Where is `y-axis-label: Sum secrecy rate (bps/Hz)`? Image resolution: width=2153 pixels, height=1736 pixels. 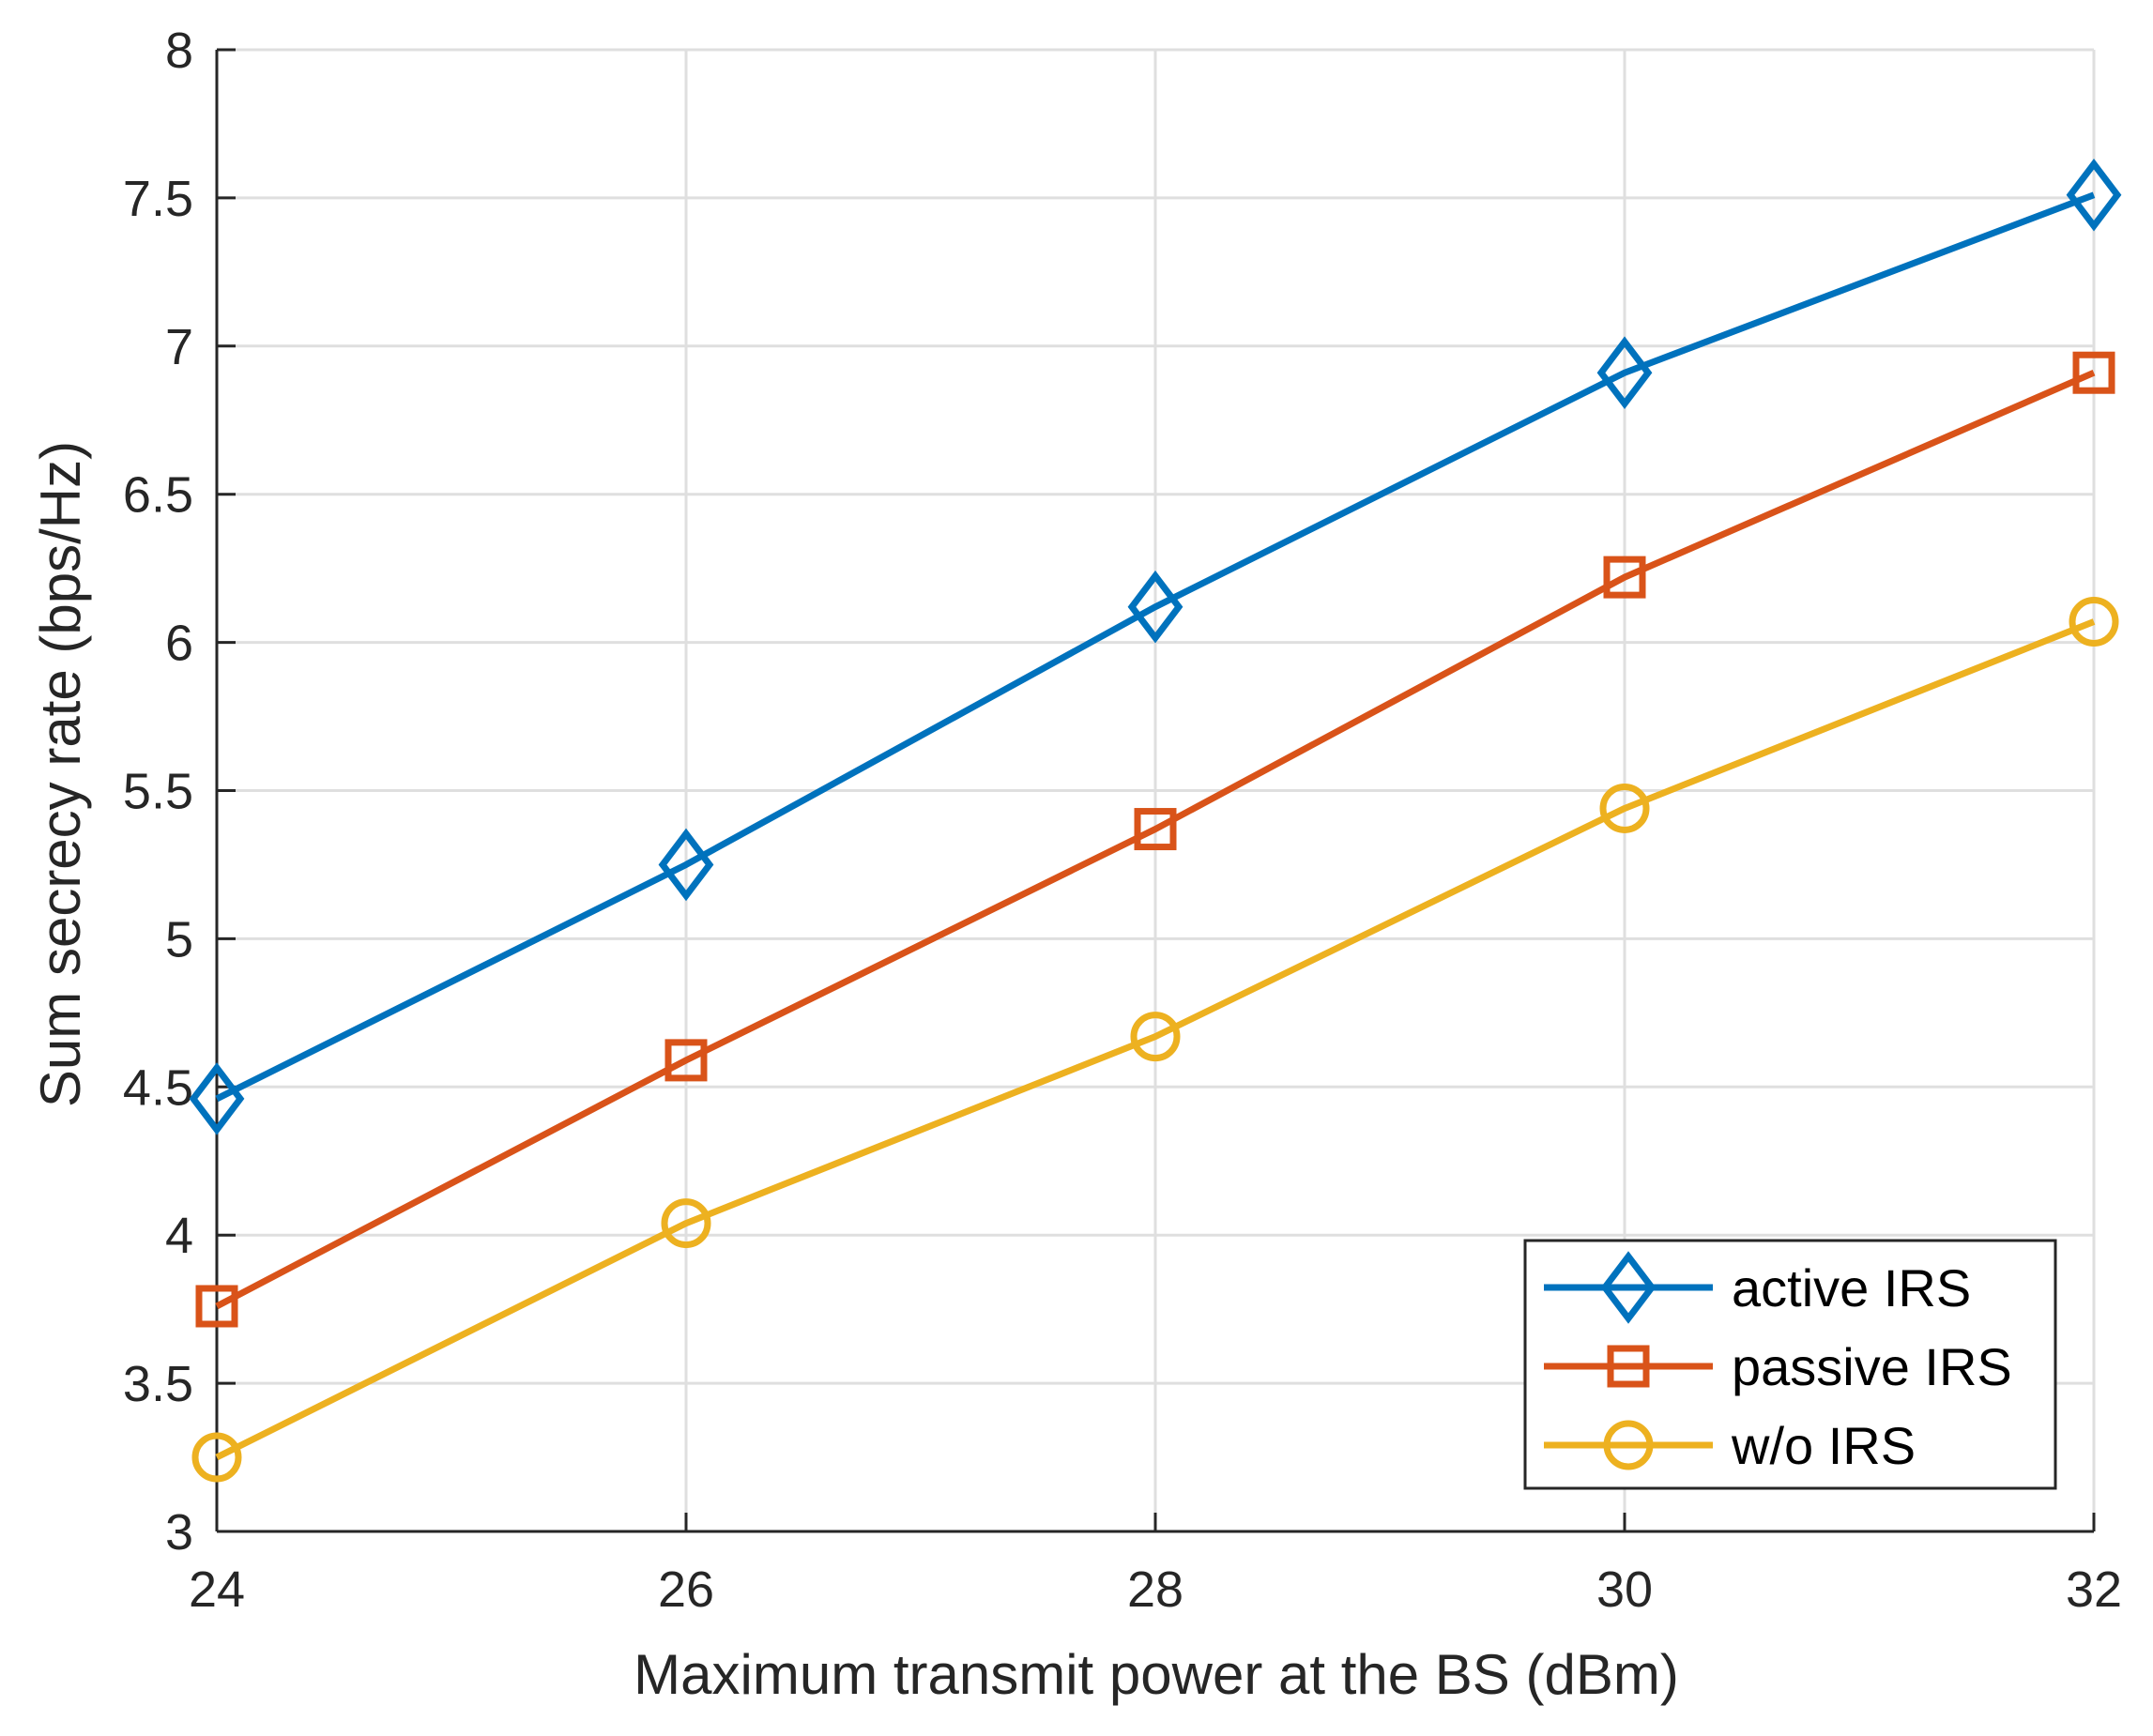 y-axis-label: Sum secrecy rate (bps/Hz) is located at coordinates (60, 774).